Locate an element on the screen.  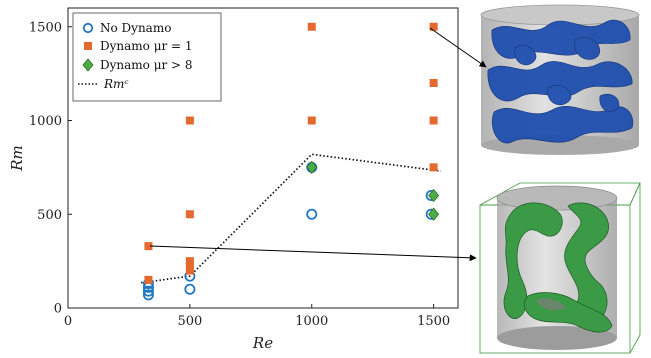
x-tick-label: 1500 is located at coordinates (433, 321).